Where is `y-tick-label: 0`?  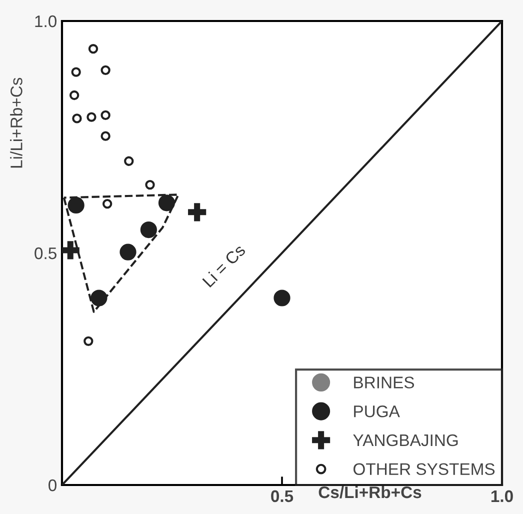
y-tick-label: 0 is located at coordinates (52, 485).